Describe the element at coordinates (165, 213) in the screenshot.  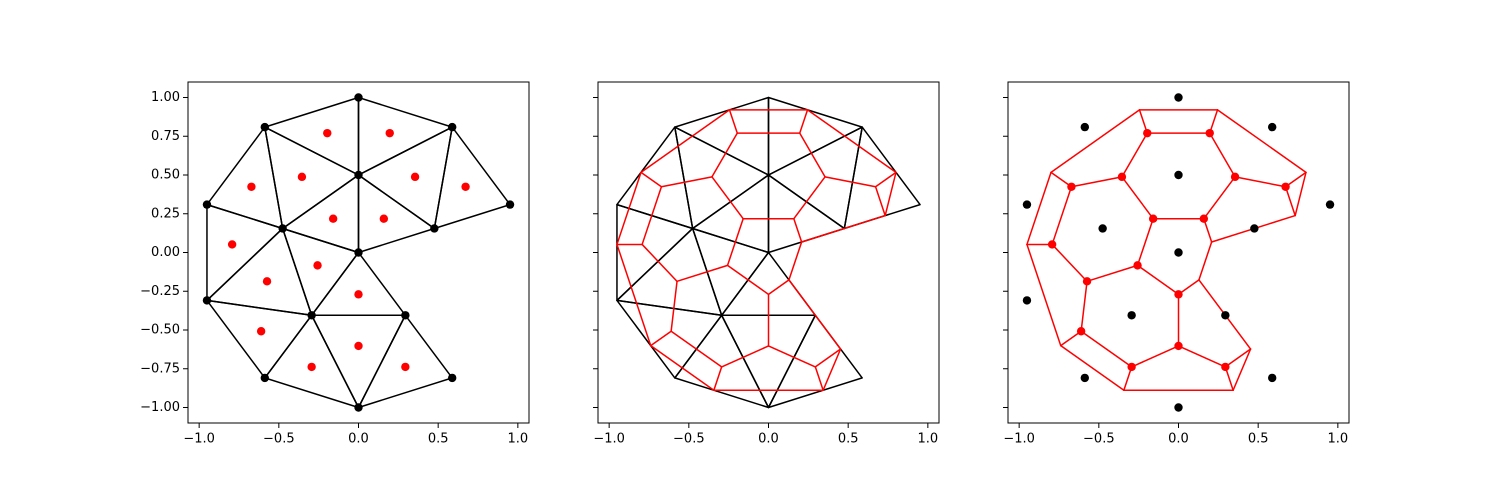
I see `y-tick-label: 0.25` at that location.